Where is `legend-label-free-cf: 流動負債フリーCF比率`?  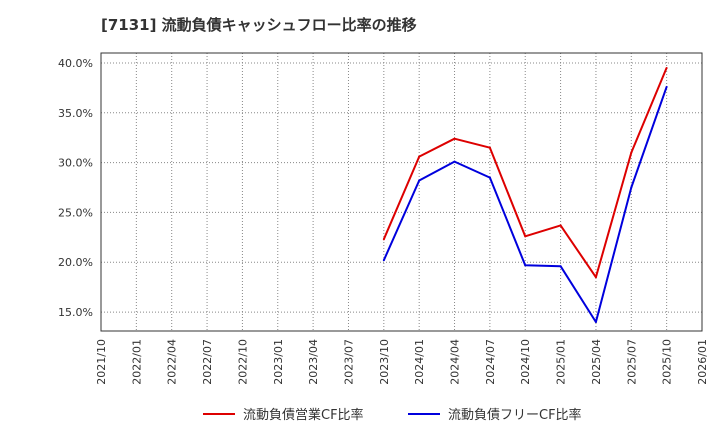 legend-label-free-cf: 流動負債フリーCF比率 is located at coordinates (515, 415).